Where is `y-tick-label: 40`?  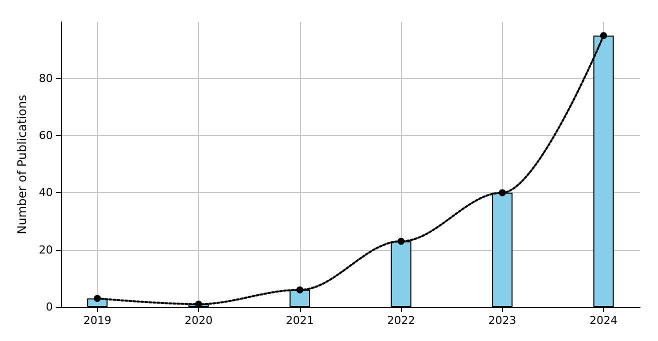
y-tick-label: 40 is located at coordinates (45, 193).